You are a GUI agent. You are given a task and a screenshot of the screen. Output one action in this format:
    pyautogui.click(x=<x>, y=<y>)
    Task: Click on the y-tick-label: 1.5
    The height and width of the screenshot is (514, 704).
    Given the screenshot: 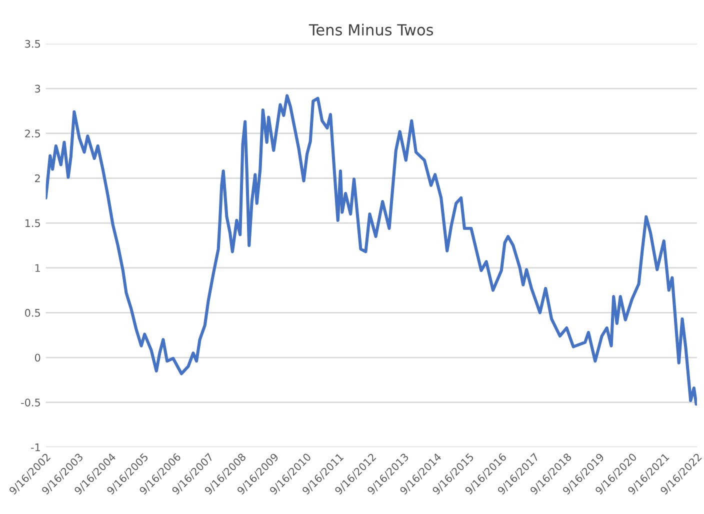 What is the action you would take?
    pyautogui.click(x=32, y=223)
    